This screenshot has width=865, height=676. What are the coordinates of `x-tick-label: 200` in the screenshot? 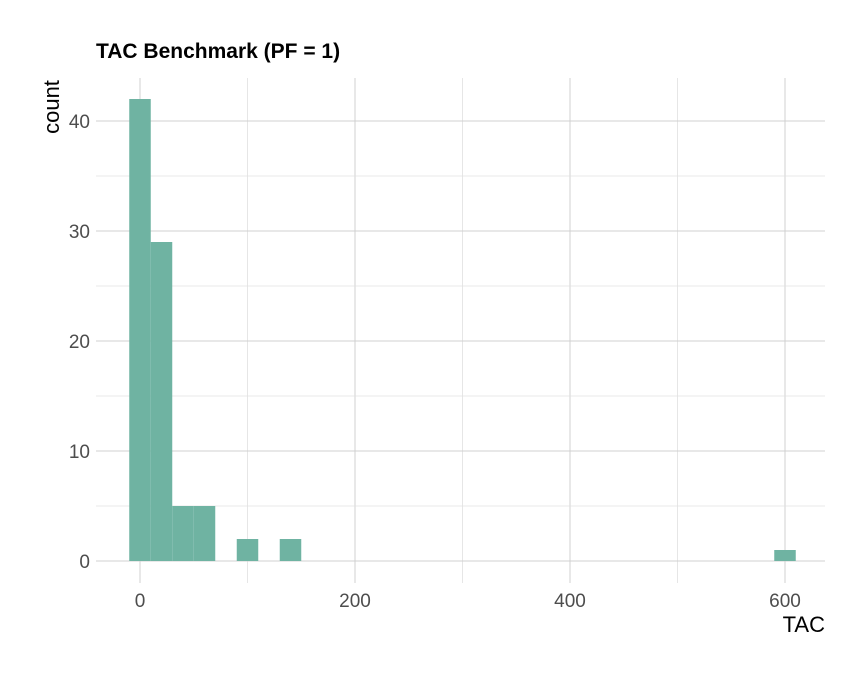 It's located at (355, 601).